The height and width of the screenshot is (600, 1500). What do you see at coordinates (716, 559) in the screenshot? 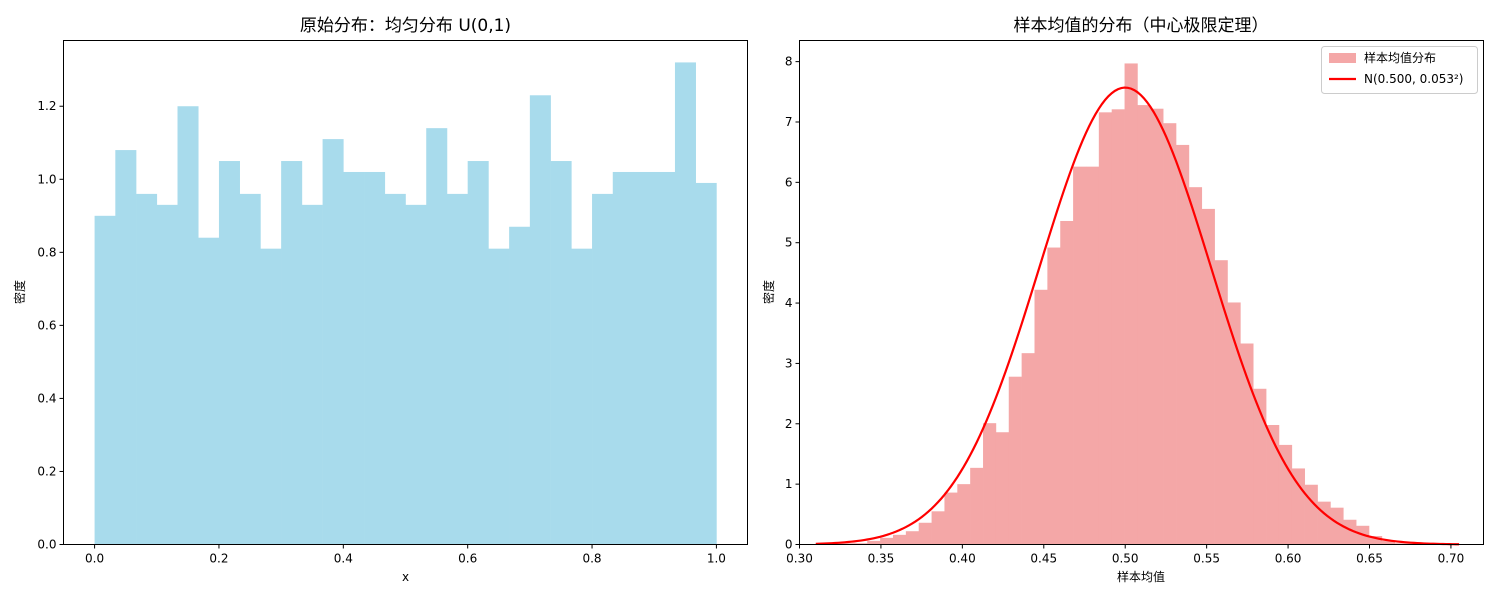
I see `x-tick-label: 1.0` at bounding box center [716, 559].